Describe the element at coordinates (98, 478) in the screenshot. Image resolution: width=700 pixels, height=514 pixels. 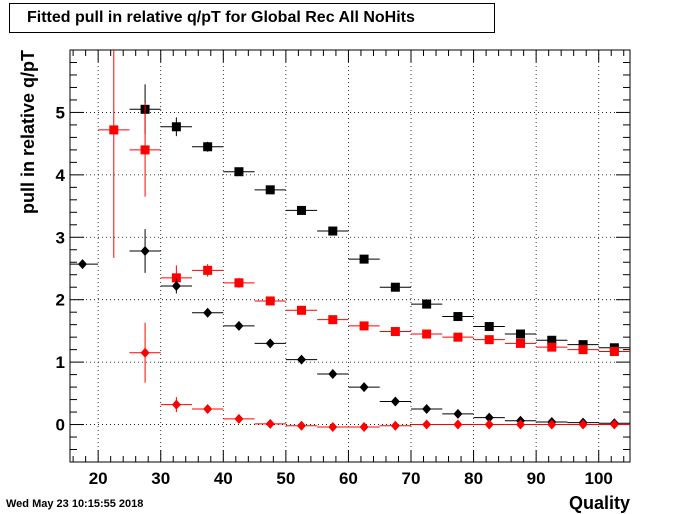
I see `x-tick-label: 20` at that location.